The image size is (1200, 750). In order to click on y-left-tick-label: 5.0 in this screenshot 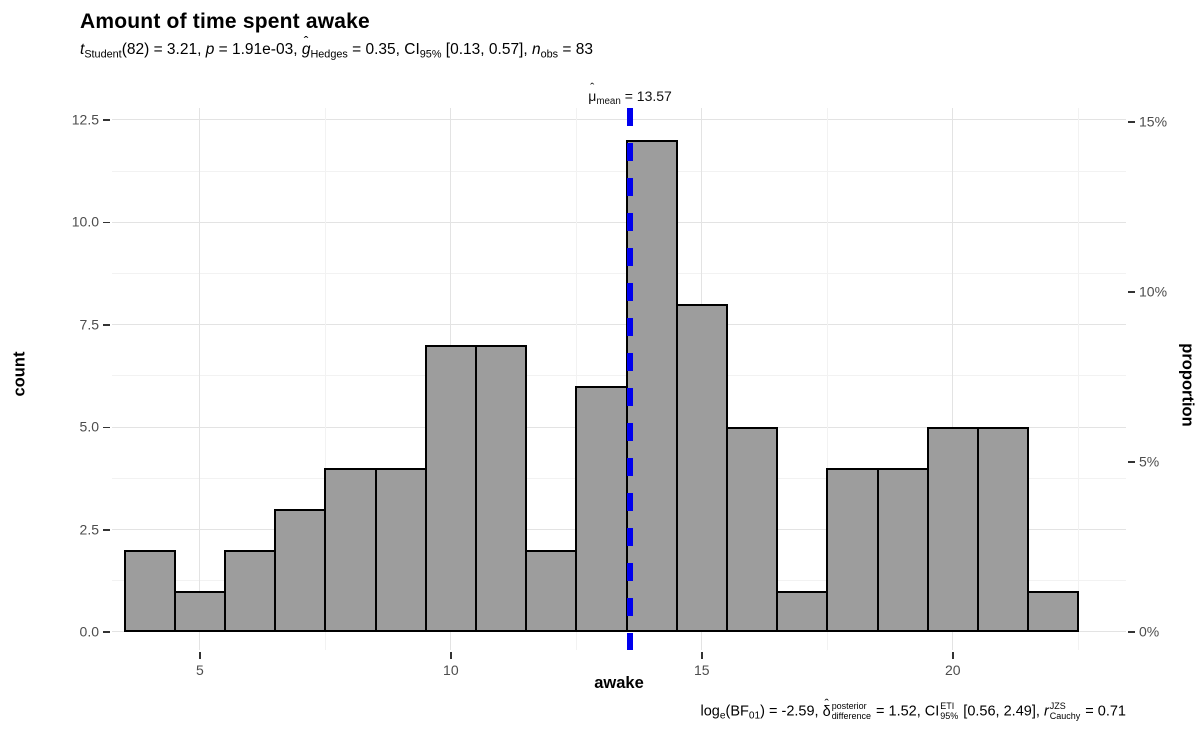, I will do `click(89, 426)`.